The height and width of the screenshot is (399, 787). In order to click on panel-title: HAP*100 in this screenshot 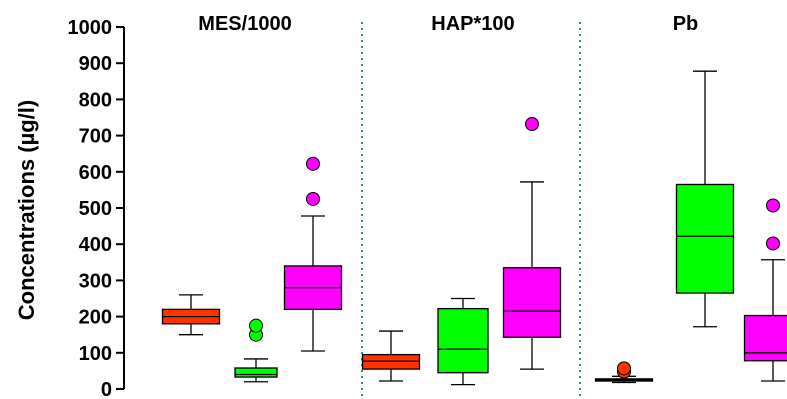, I will do `click(472, 24)`.